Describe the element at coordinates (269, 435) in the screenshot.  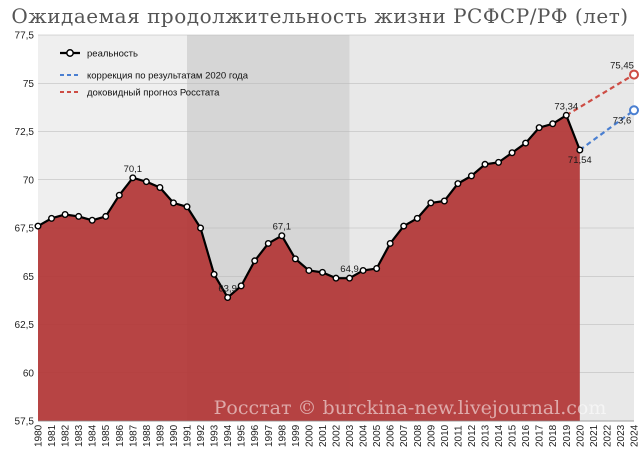
I see `x-tick-label: 1997` at that location.